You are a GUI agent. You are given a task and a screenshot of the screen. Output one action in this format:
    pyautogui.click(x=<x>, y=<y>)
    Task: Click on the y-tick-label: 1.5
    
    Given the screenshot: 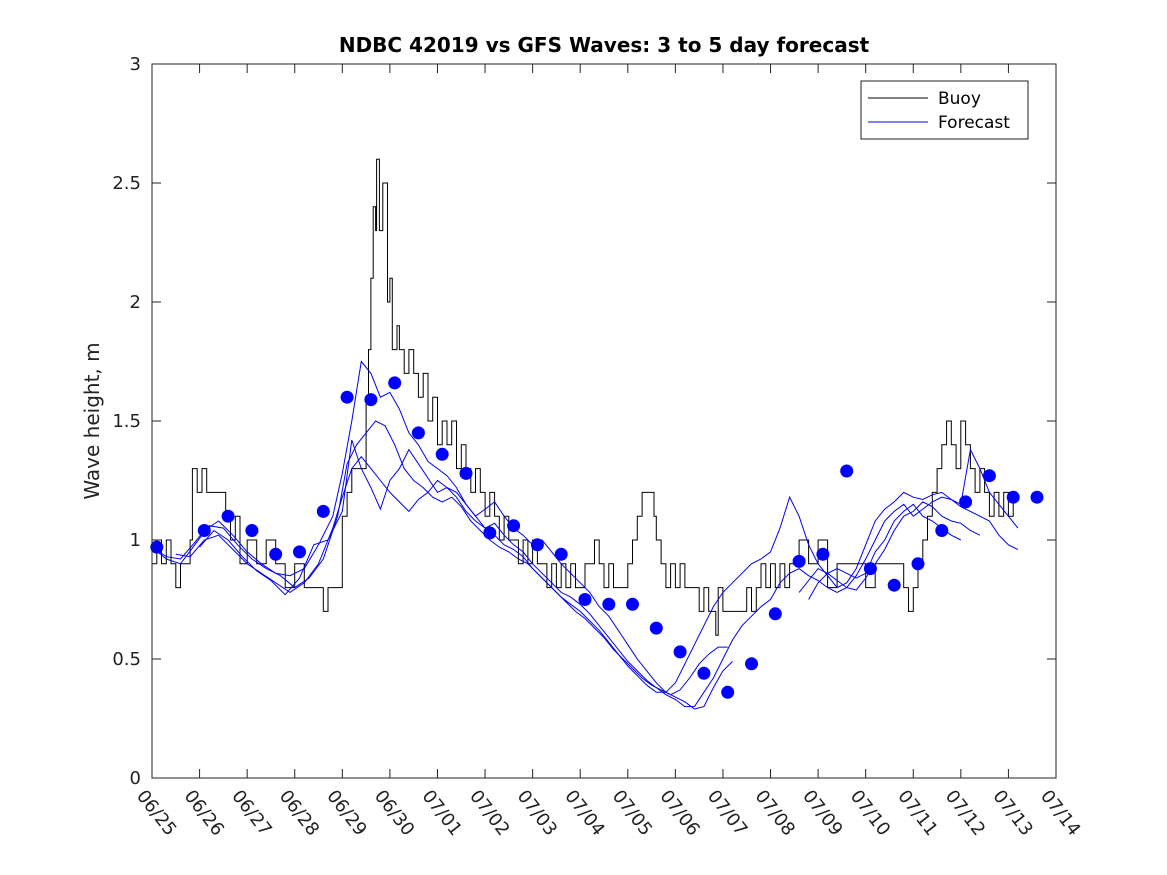 What is the action you would take?
    pyautogui.click(x=126, y=421)
    